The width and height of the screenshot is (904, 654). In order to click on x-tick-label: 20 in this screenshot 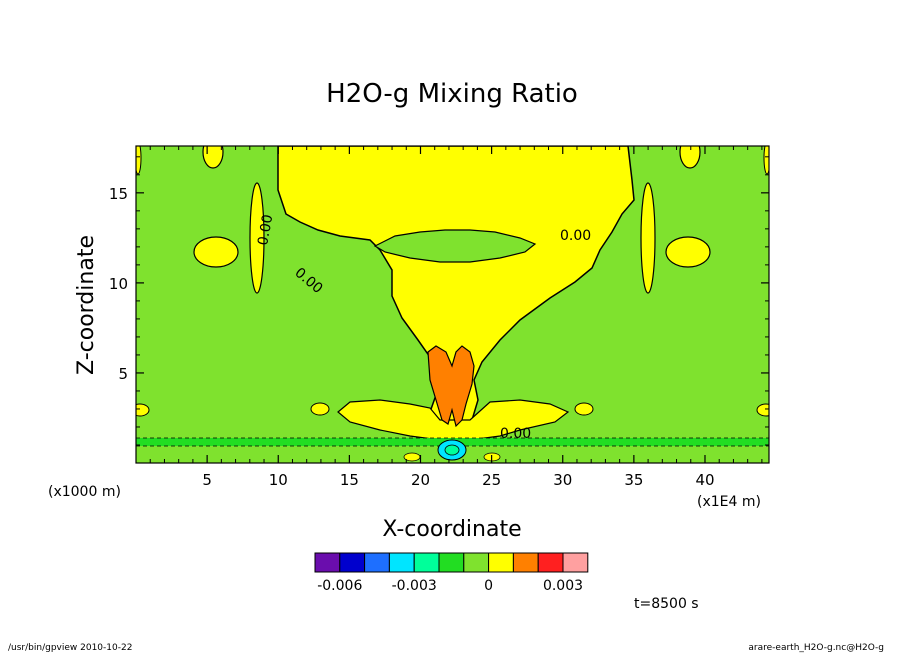, I will do `click(420, 480)`.